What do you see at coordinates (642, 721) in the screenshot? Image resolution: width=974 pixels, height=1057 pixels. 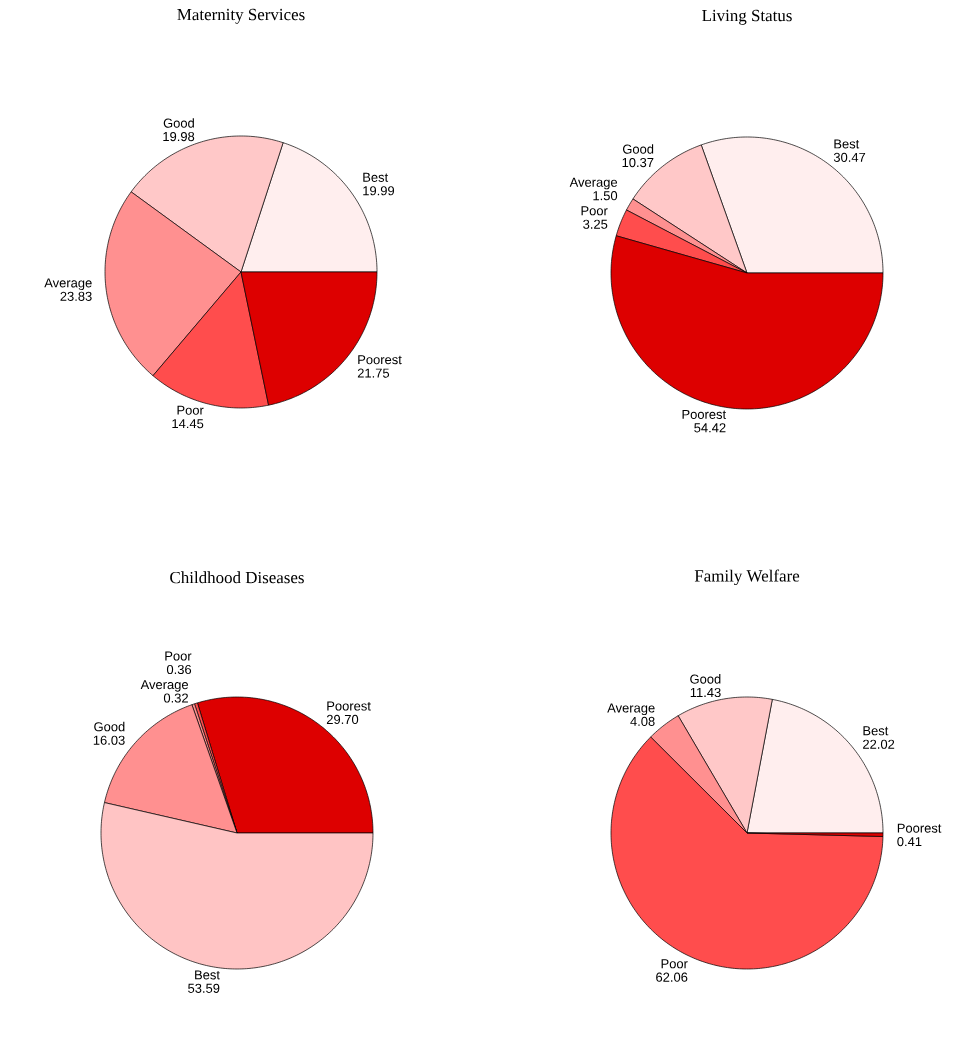 I see `data-label: 4.08` at bounding box center [642, 721].